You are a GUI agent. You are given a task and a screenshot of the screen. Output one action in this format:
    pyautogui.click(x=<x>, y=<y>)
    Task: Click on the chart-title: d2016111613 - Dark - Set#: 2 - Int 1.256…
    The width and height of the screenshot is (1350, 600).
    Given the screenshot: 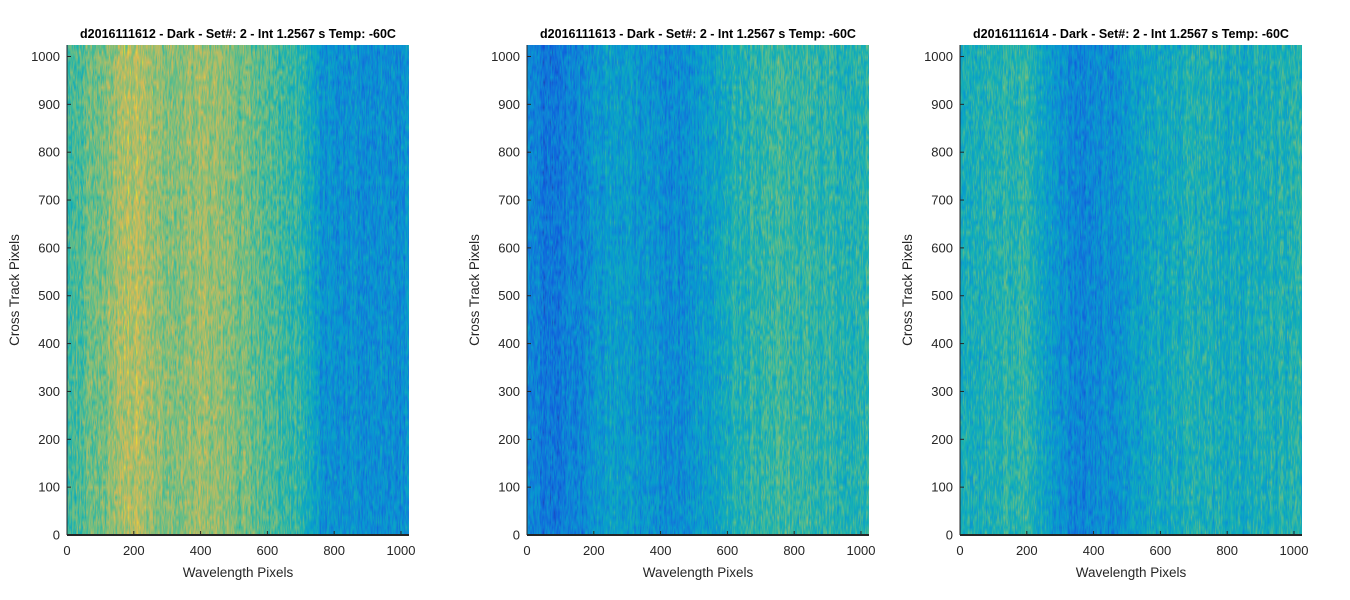 What is the action you would take?
    pyautogui.click(x=698, y=34)
    